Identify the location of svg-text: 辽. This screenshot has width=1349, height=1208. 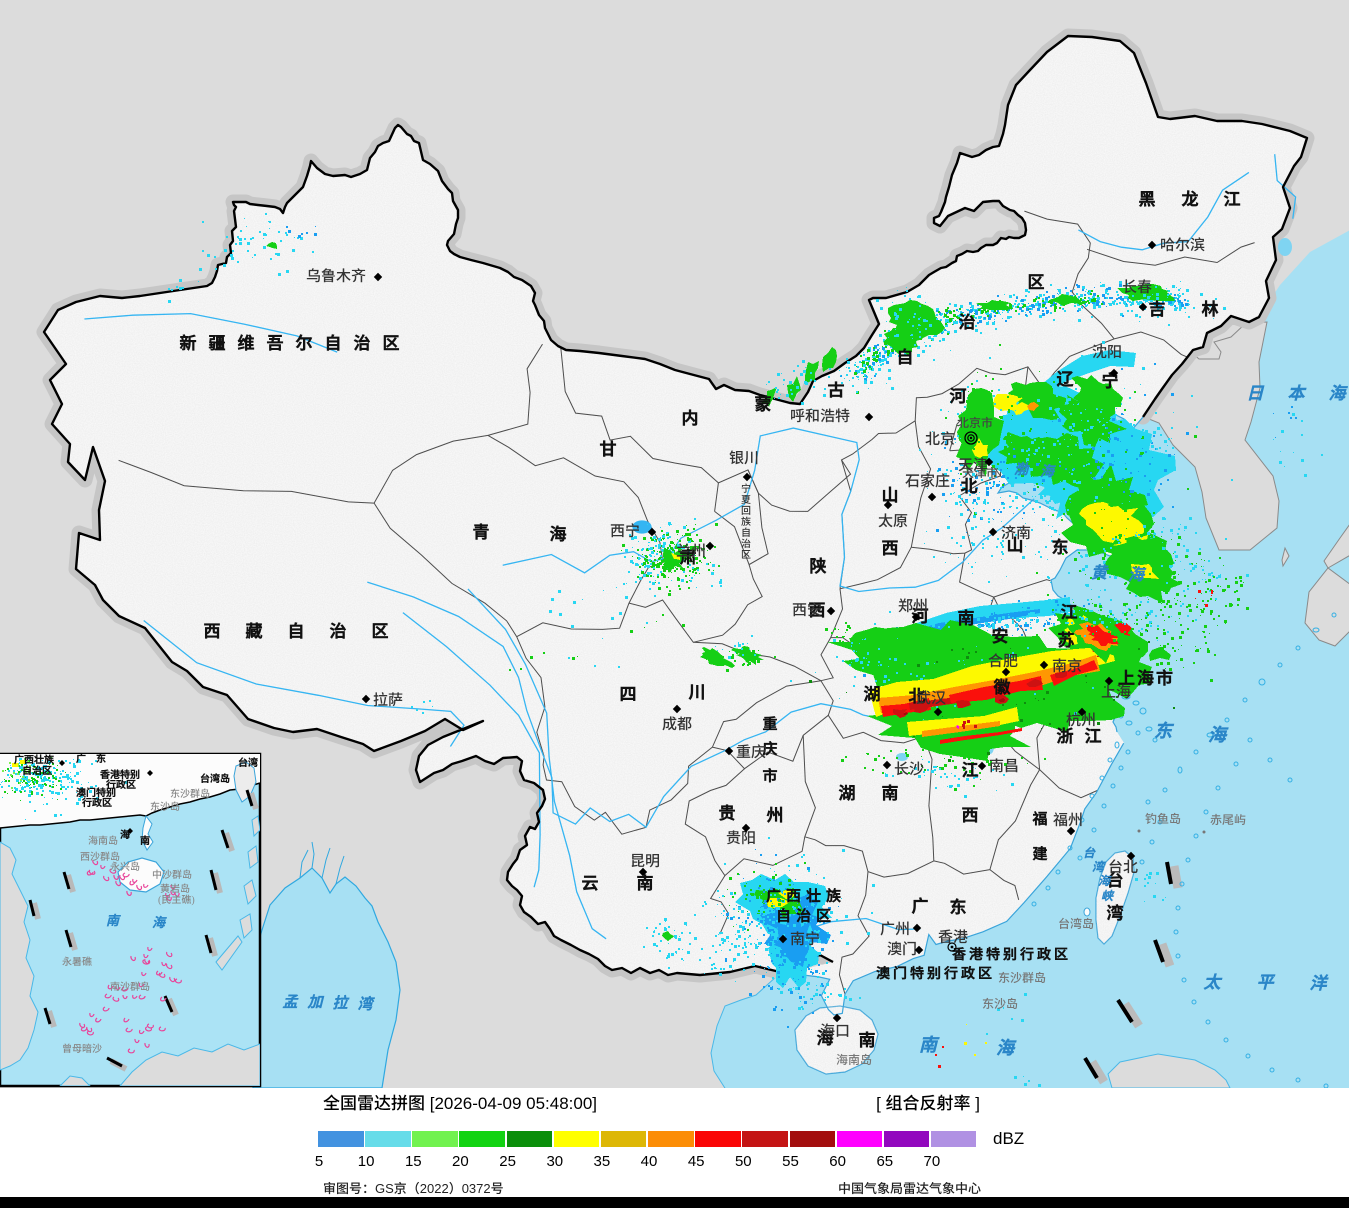
(1066, 377).